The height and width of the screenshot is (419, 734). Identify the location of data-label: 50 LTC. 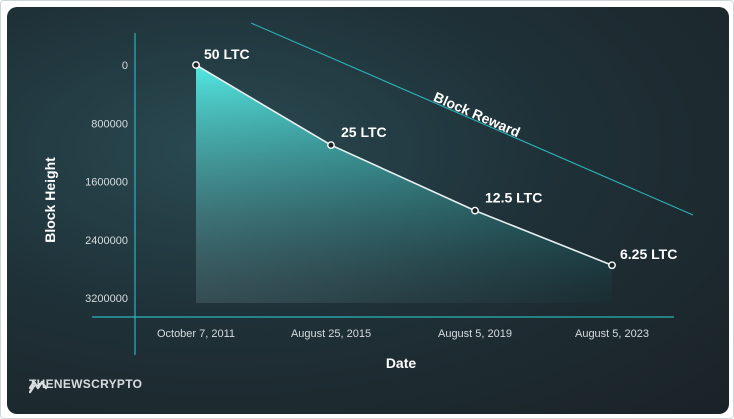
(227, 54).